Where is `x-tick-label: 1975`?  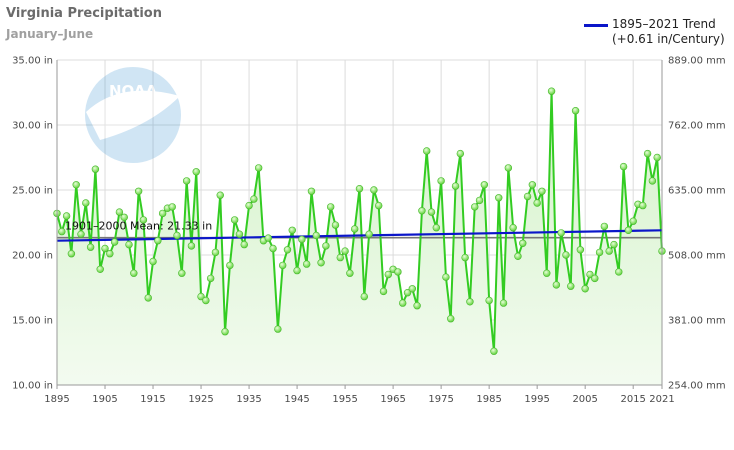
x-tick-label: 1975 is located at coordinates (440, 399).